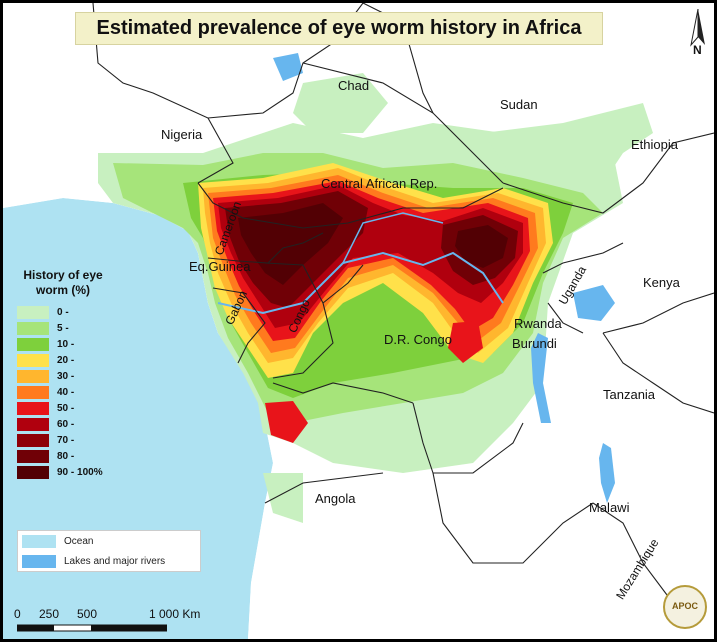 The width and height of the screenshot is (717, 642). Describe the element at coordinates (72, 312) in the screenshot. I see `legend-row: 0 -` at that location.